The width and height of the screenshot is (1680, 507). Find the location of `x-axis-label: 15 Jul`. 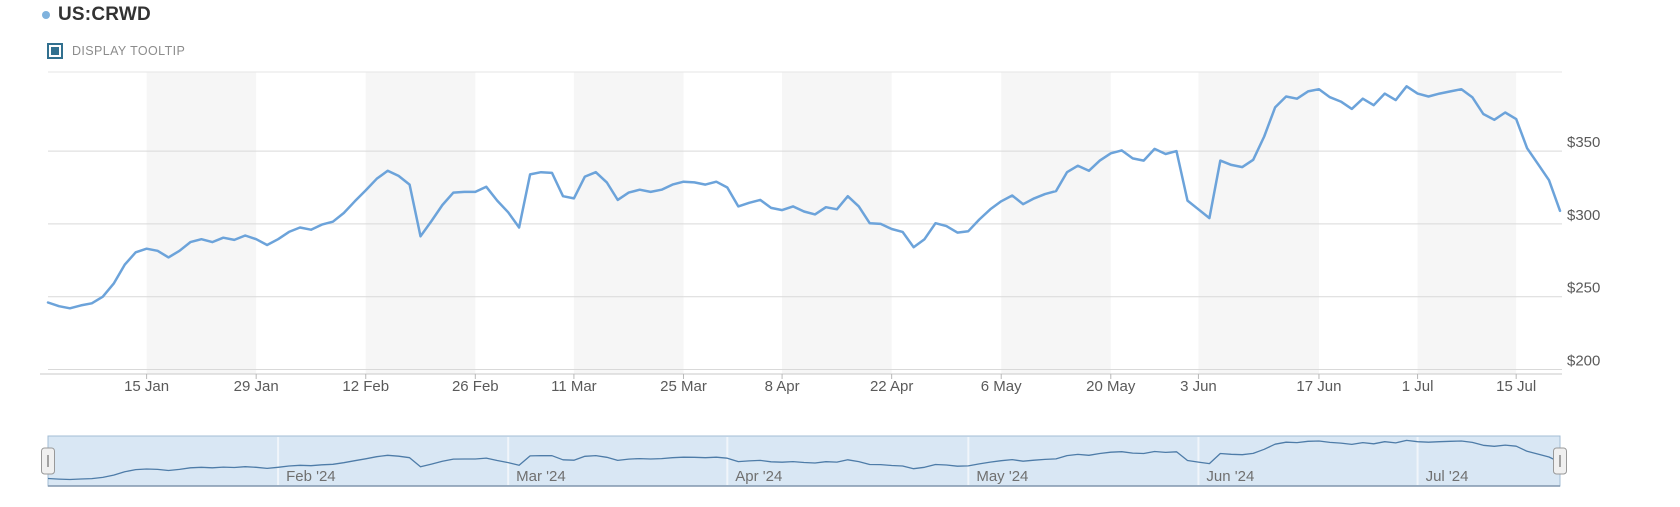

x-axis-label: 15 Jul is located at coordinates (1516, 386).